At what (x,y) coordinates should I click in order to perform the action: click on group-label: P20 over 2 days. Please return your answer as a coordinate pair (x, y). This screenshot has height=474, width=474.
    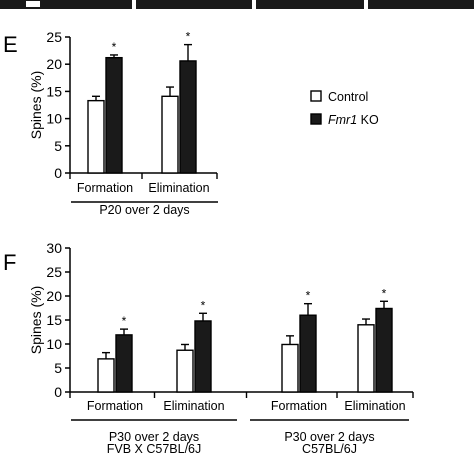
    Looking at the image, I should click on (144, 210).